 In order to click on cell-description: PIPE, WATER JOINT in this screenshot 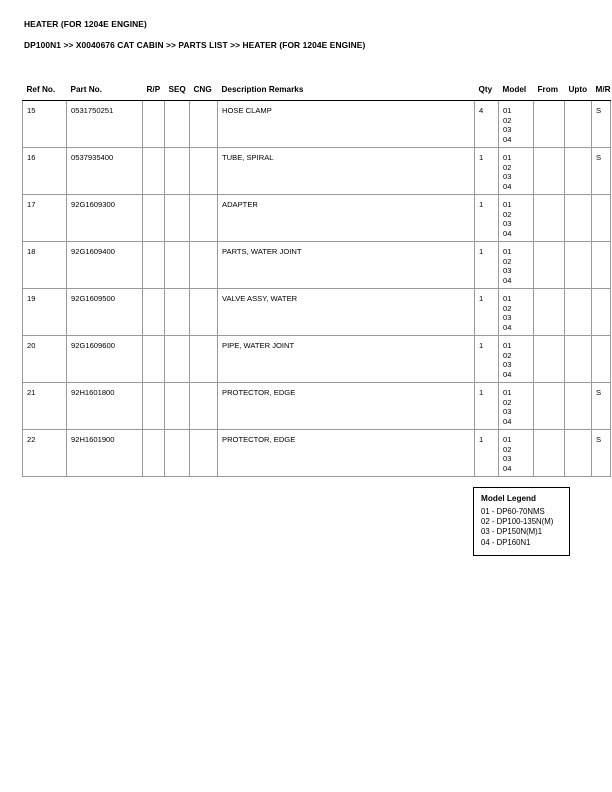, I will do `click(346, 359)`.